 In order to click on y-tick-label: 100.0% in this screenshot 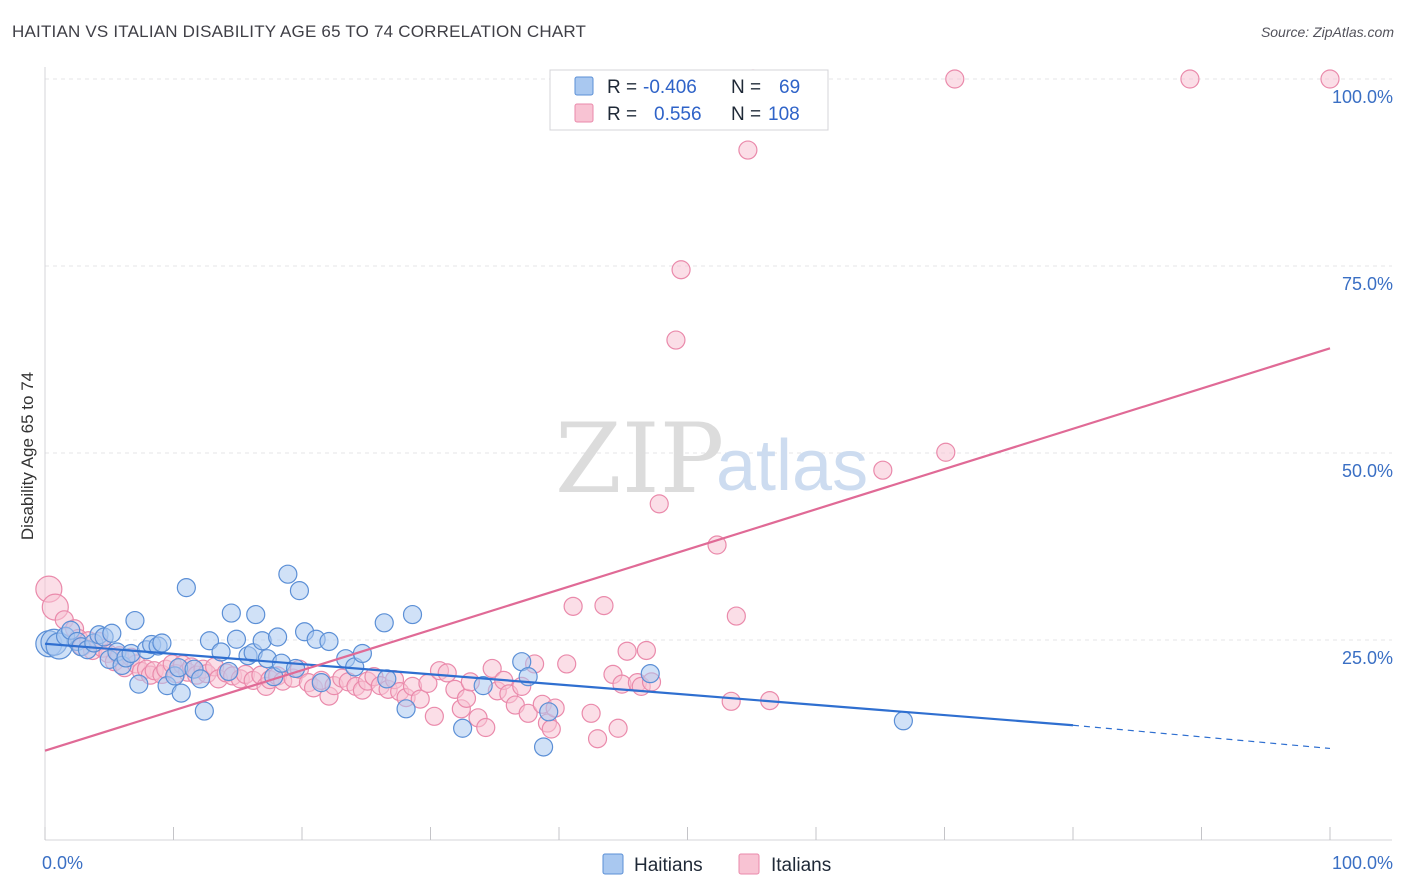, I will do `click(1362, 97)`.